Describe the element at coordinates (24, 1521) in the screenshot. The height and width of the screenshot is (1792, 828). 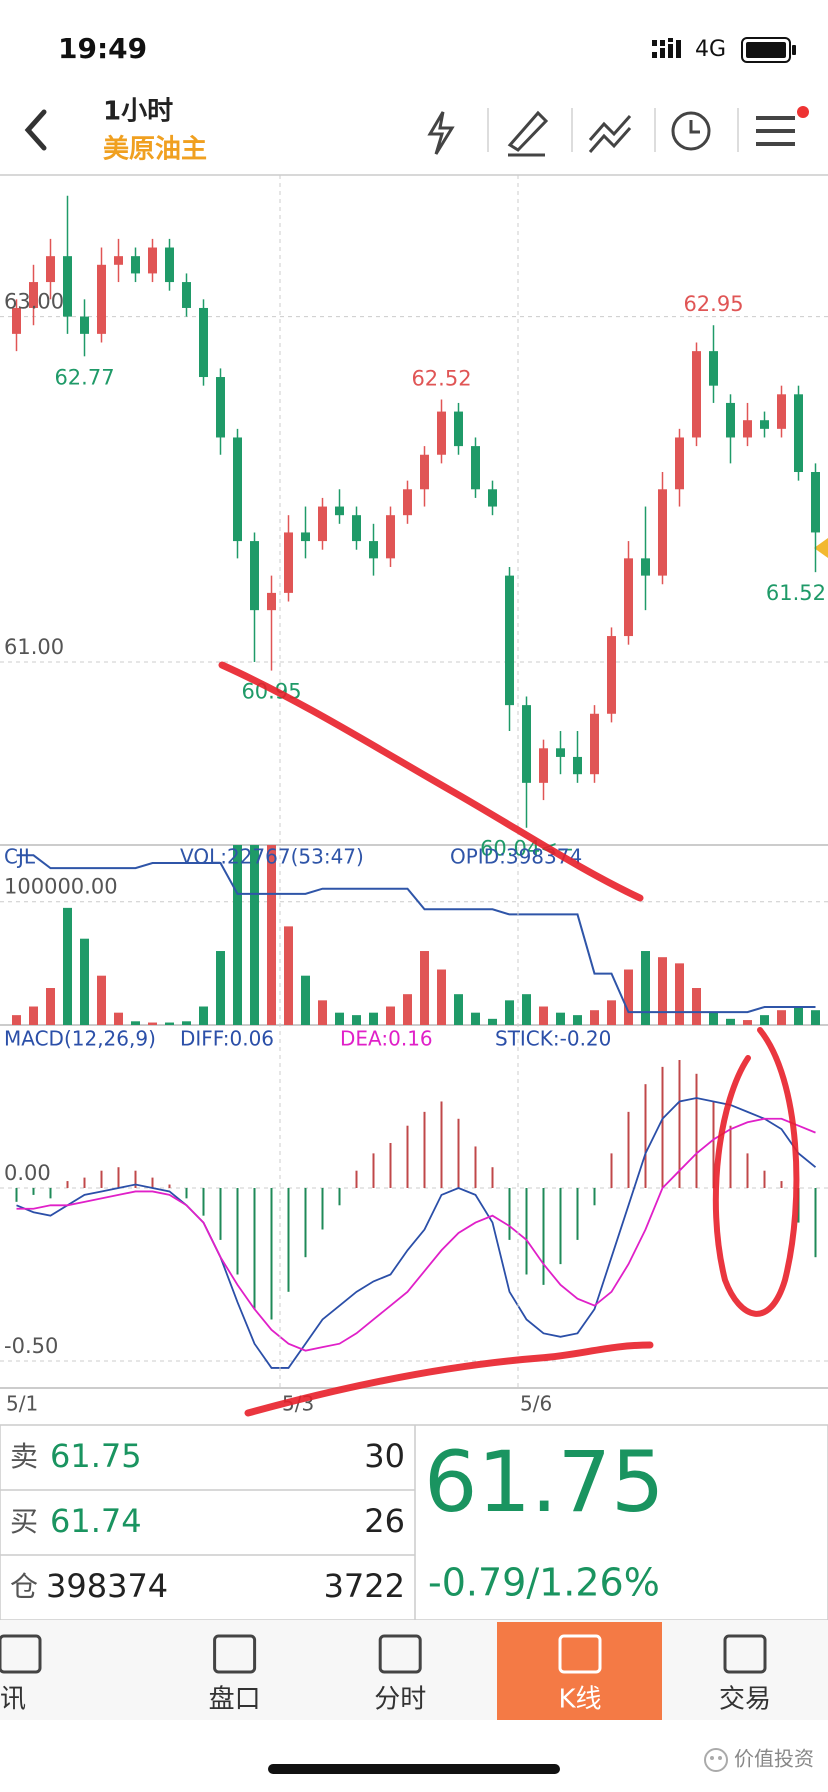
I see `quote-label: 买` at that location.